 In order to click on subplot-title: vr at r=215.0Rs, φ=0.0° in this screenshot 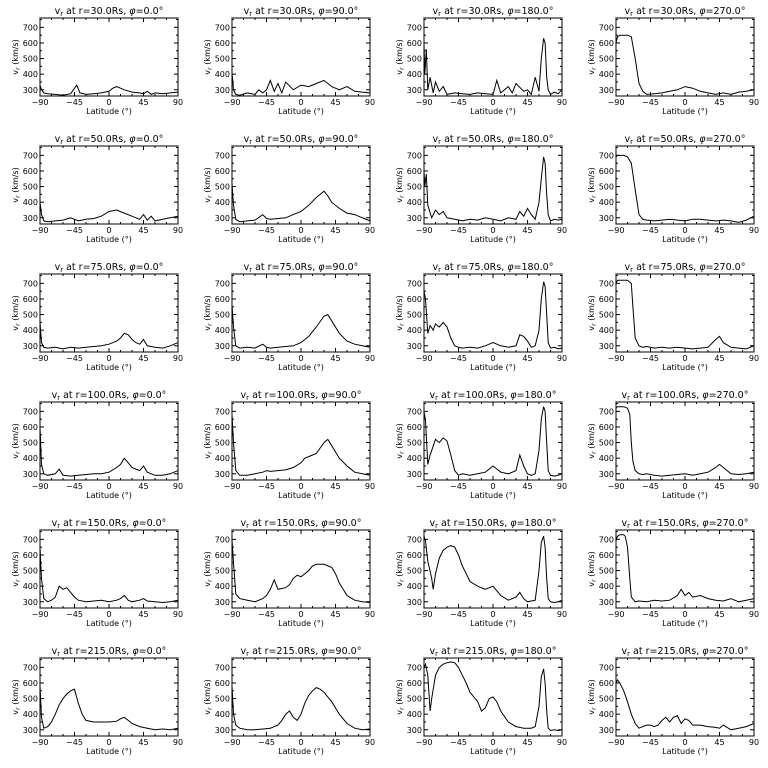, I will do `click(109, 652)`.